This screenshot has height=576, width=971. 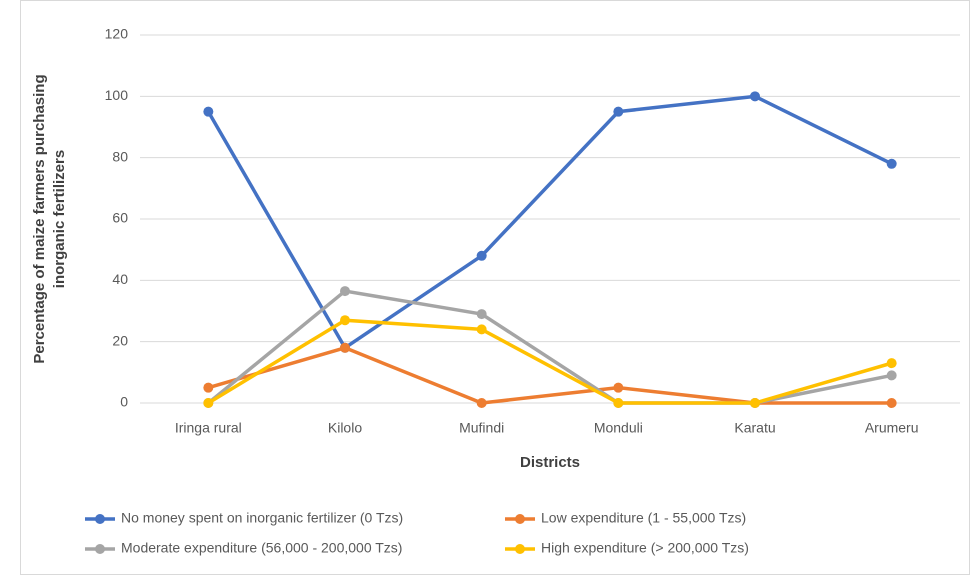 I want to click on y-tick-label: 80, so click(x=120, y=156).